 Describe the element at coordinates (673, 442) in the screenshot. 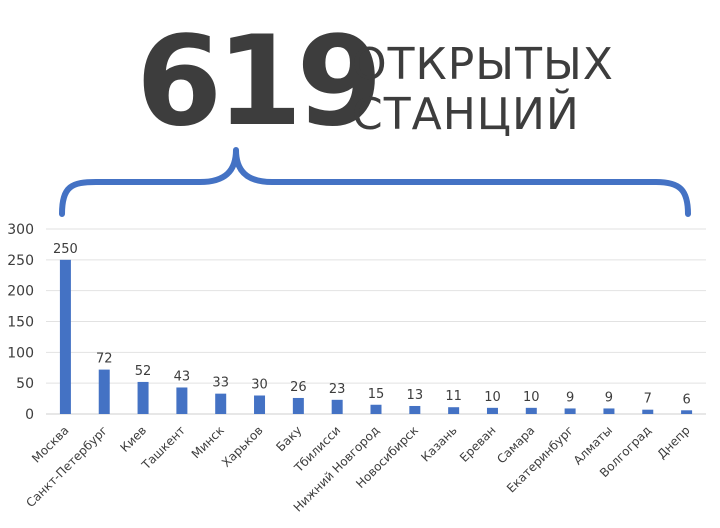

I see `x-tick-label: Днепр` at that location.